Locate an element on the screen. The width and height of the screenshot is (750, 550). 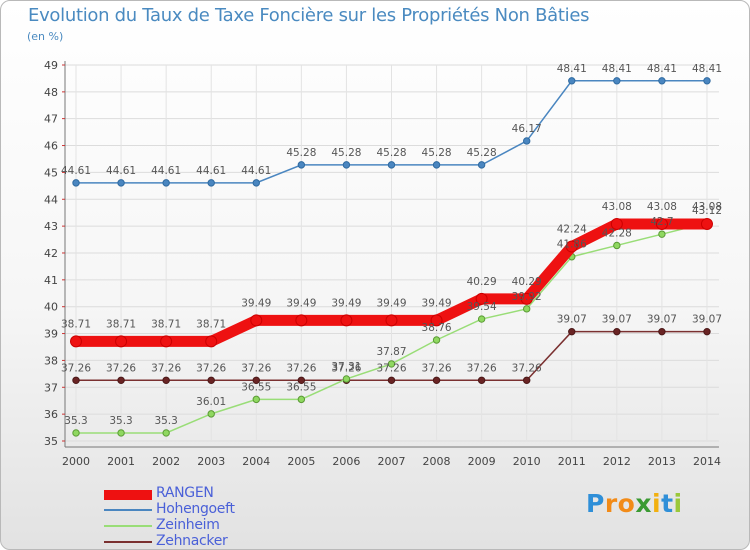
data-label-zeinheim: 42.7 is located at coordinates (661, 222).